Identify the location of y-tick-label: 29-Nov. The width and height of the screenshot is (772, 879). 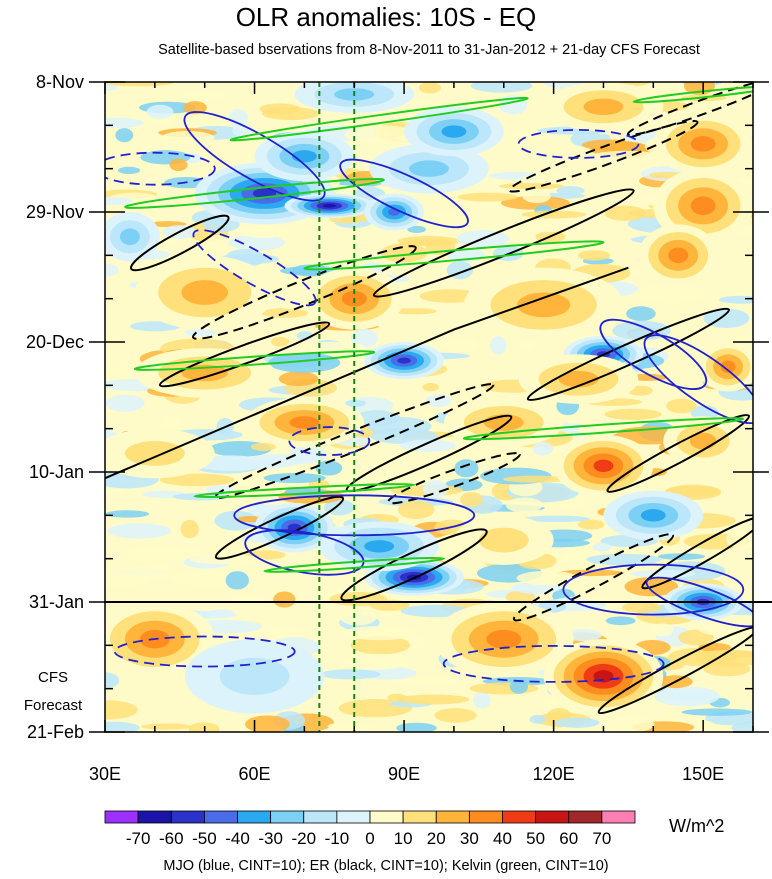
(55, 212).